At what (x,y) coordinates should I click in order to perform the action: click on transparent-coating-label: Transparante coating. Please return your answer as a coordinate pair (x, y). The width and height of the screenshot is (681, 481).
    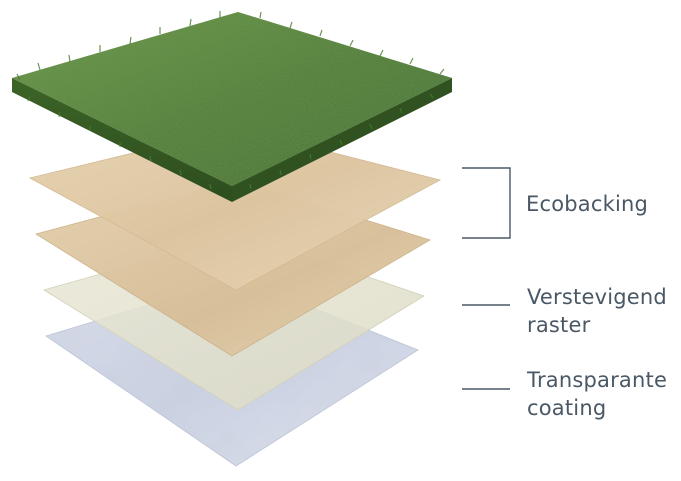
    Looking at the image, I should click on (597, 394).